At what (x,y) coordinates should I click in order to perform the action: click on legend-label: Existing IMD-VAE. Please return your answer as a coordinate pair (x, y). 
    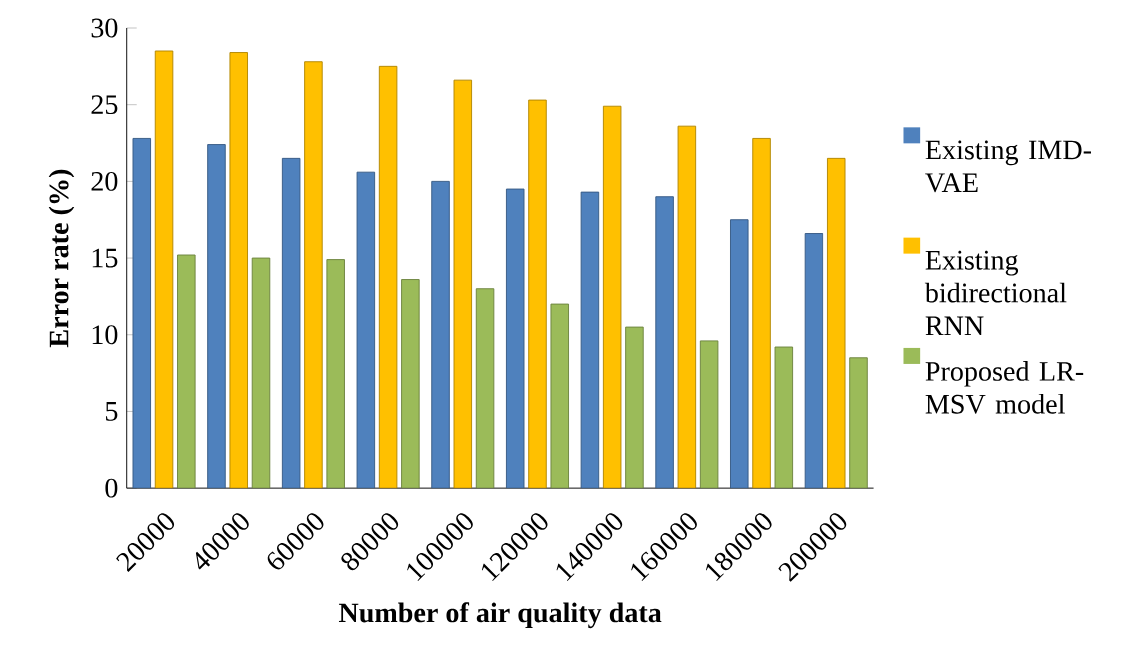
    Looking at the image, I should click on (1008, 166).